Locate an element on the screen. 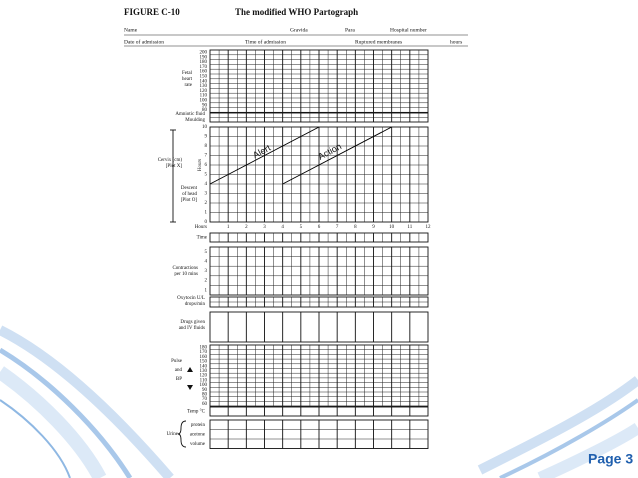  label: 60 is located at coordinates (205, 404).